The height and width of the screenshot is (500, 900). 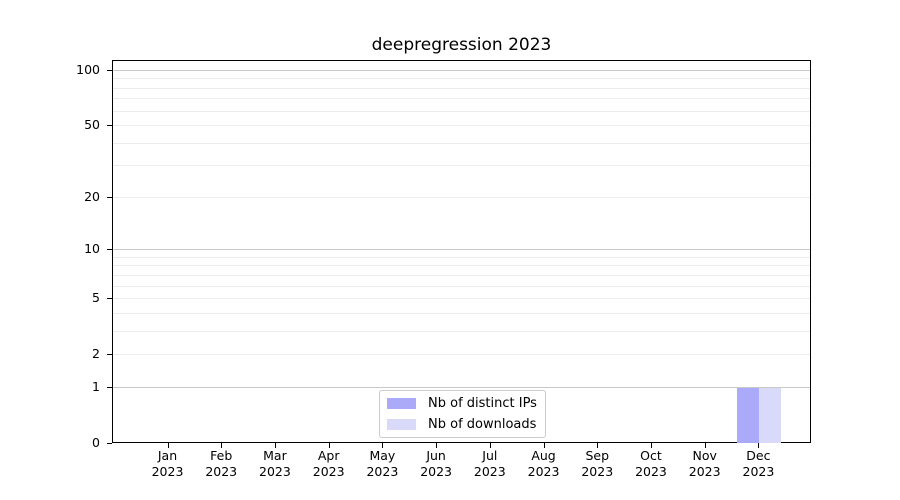 I want to click on legend-swatch-distinct-ips, so click(x=401, y=404).